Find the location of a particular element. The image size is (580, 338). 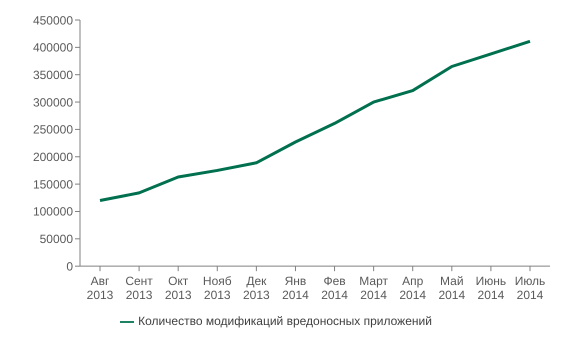

x-tick-label: Нояб 2013 is located at coordinates (217, 288).